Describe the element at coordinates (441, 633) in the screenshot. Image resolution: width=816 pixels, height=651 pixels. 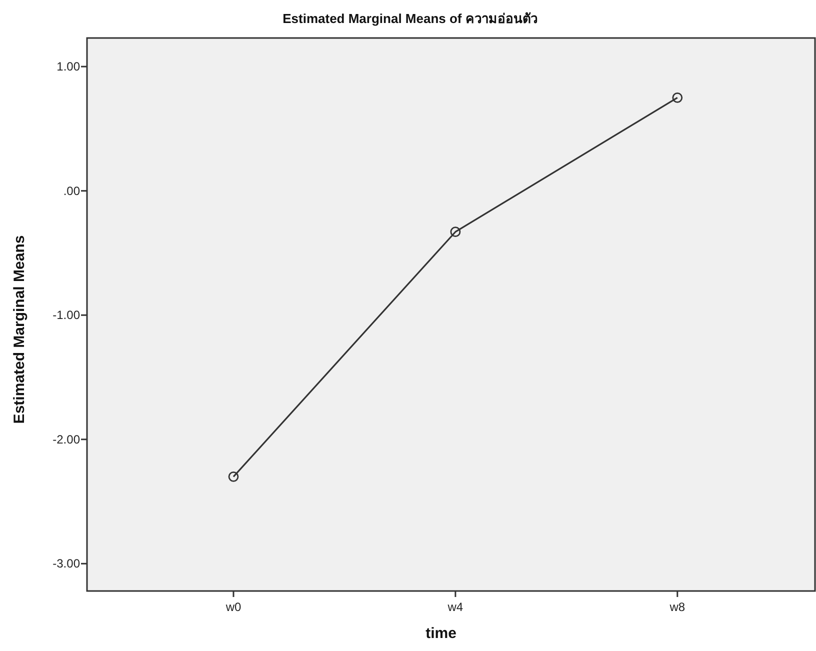
I see `x-axis-title: time` at that location.